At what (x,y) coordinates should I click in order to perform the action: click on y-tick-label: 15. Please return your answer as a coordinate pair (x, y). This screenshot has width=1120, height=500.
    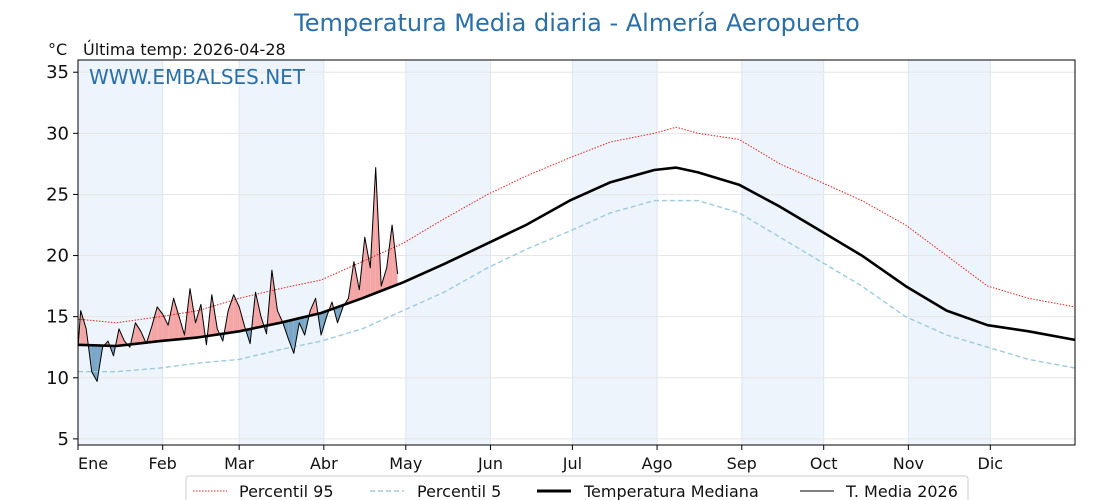
    Looking at the image, I should click on (57, 317).